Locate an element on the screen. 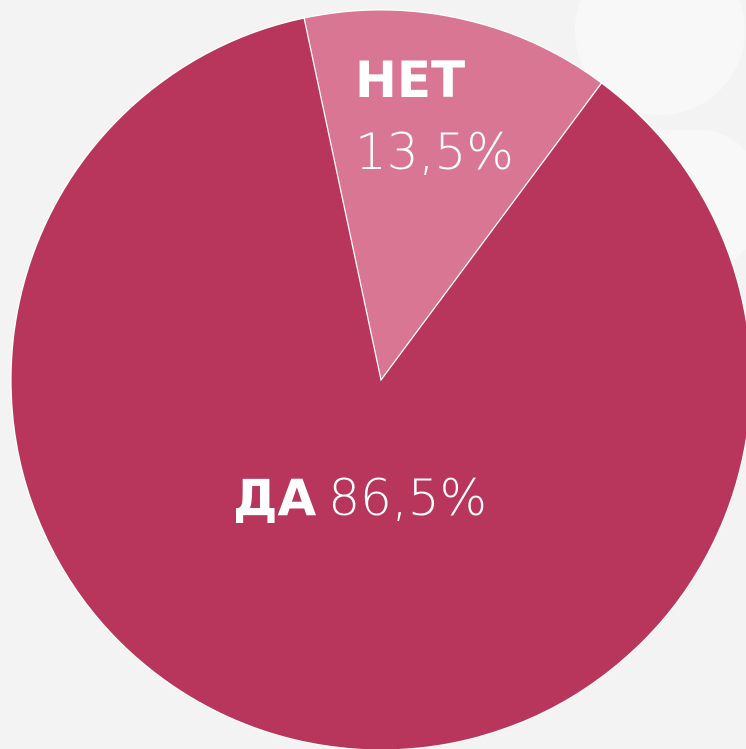 Image resolution: width=746 pixels, height=749 pixels. slice-label: ДА is located at coordinates (275, 498).